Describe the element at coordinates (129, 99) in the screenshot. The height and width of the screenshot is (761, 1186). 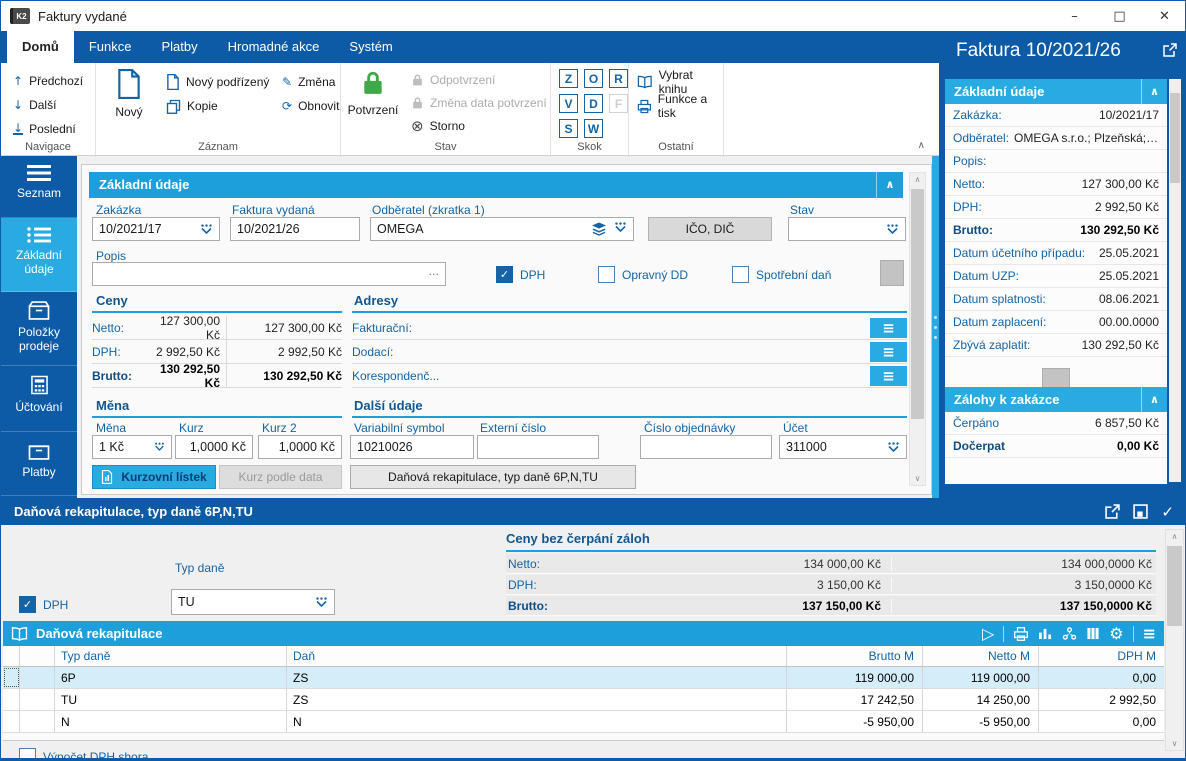
I see `new-record-button: Nový` at that location.